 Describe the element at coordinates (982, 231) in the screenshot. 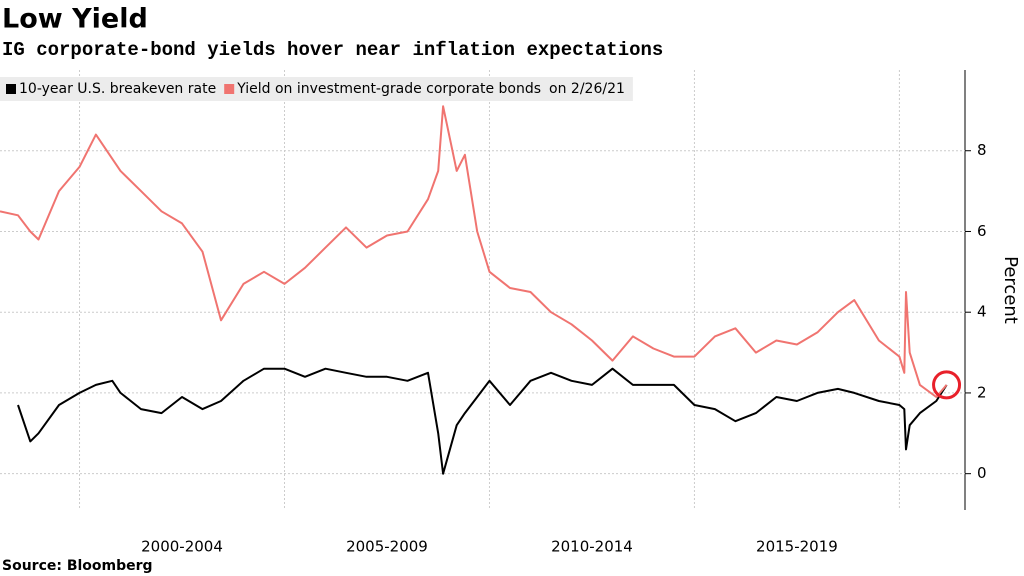

I see `y-tick-label: 6` at that location.